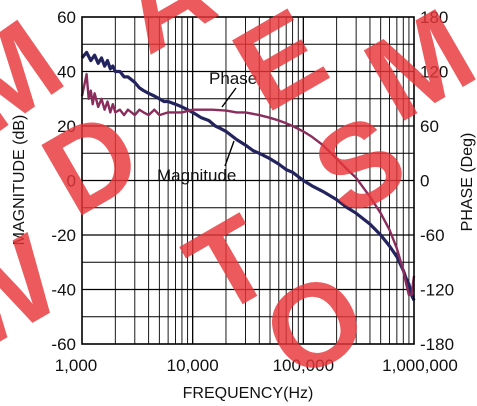 This screenshot has width=477, height=406. I want to click on y-tick-label: 20, so click(66, 126).